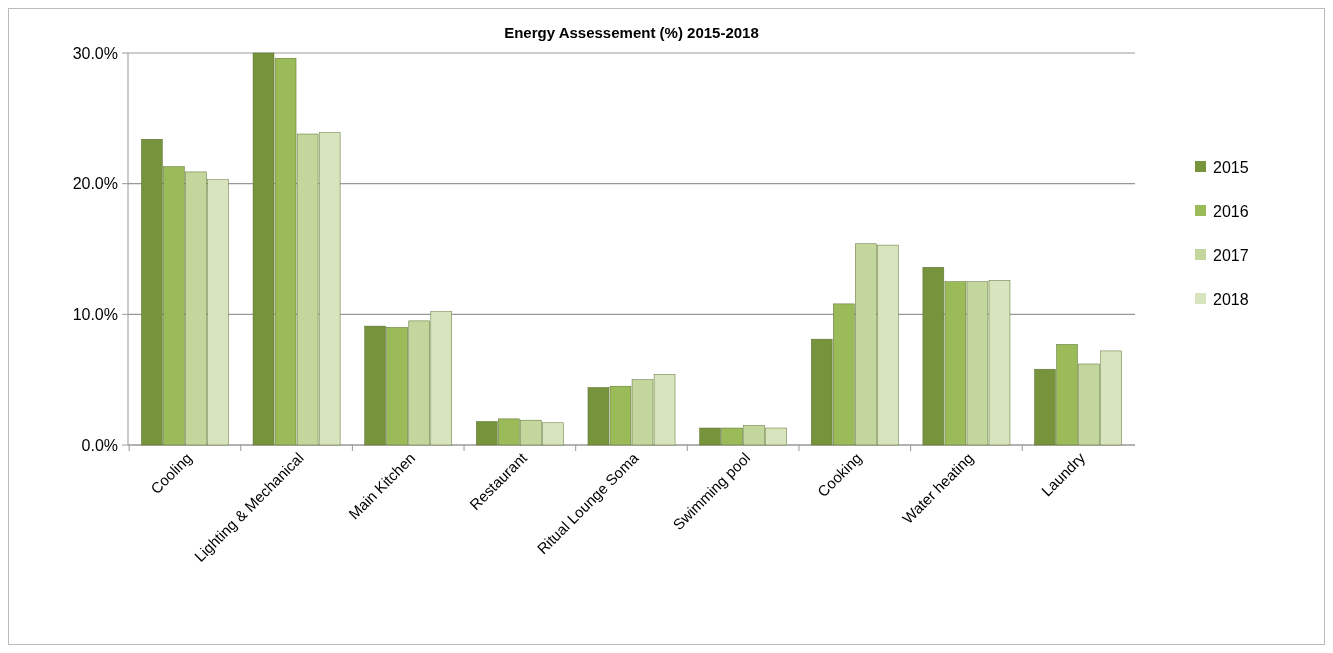 This screenshot has width=1333, height=653. I want to click on legend-label: 2016, so click(1231, 211).